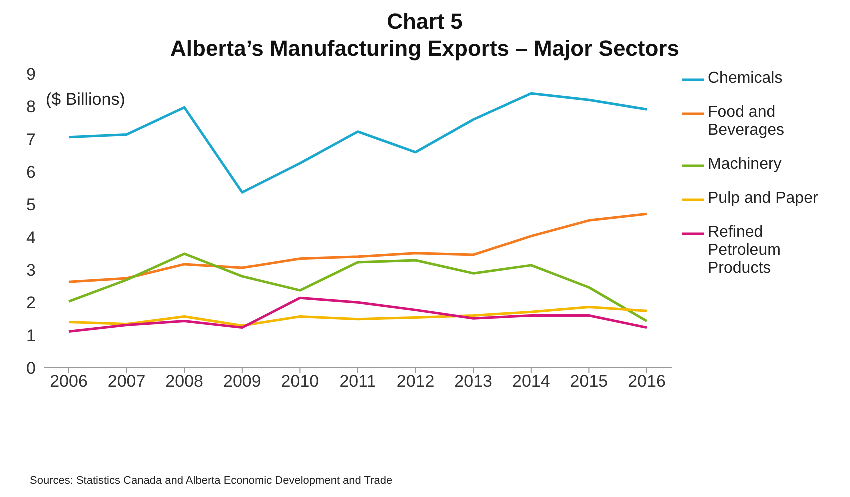  What do you see at coordinates (31, 205) in the screenshot?
I see `y-tick-label: 5` at bounding box center [31, 205].